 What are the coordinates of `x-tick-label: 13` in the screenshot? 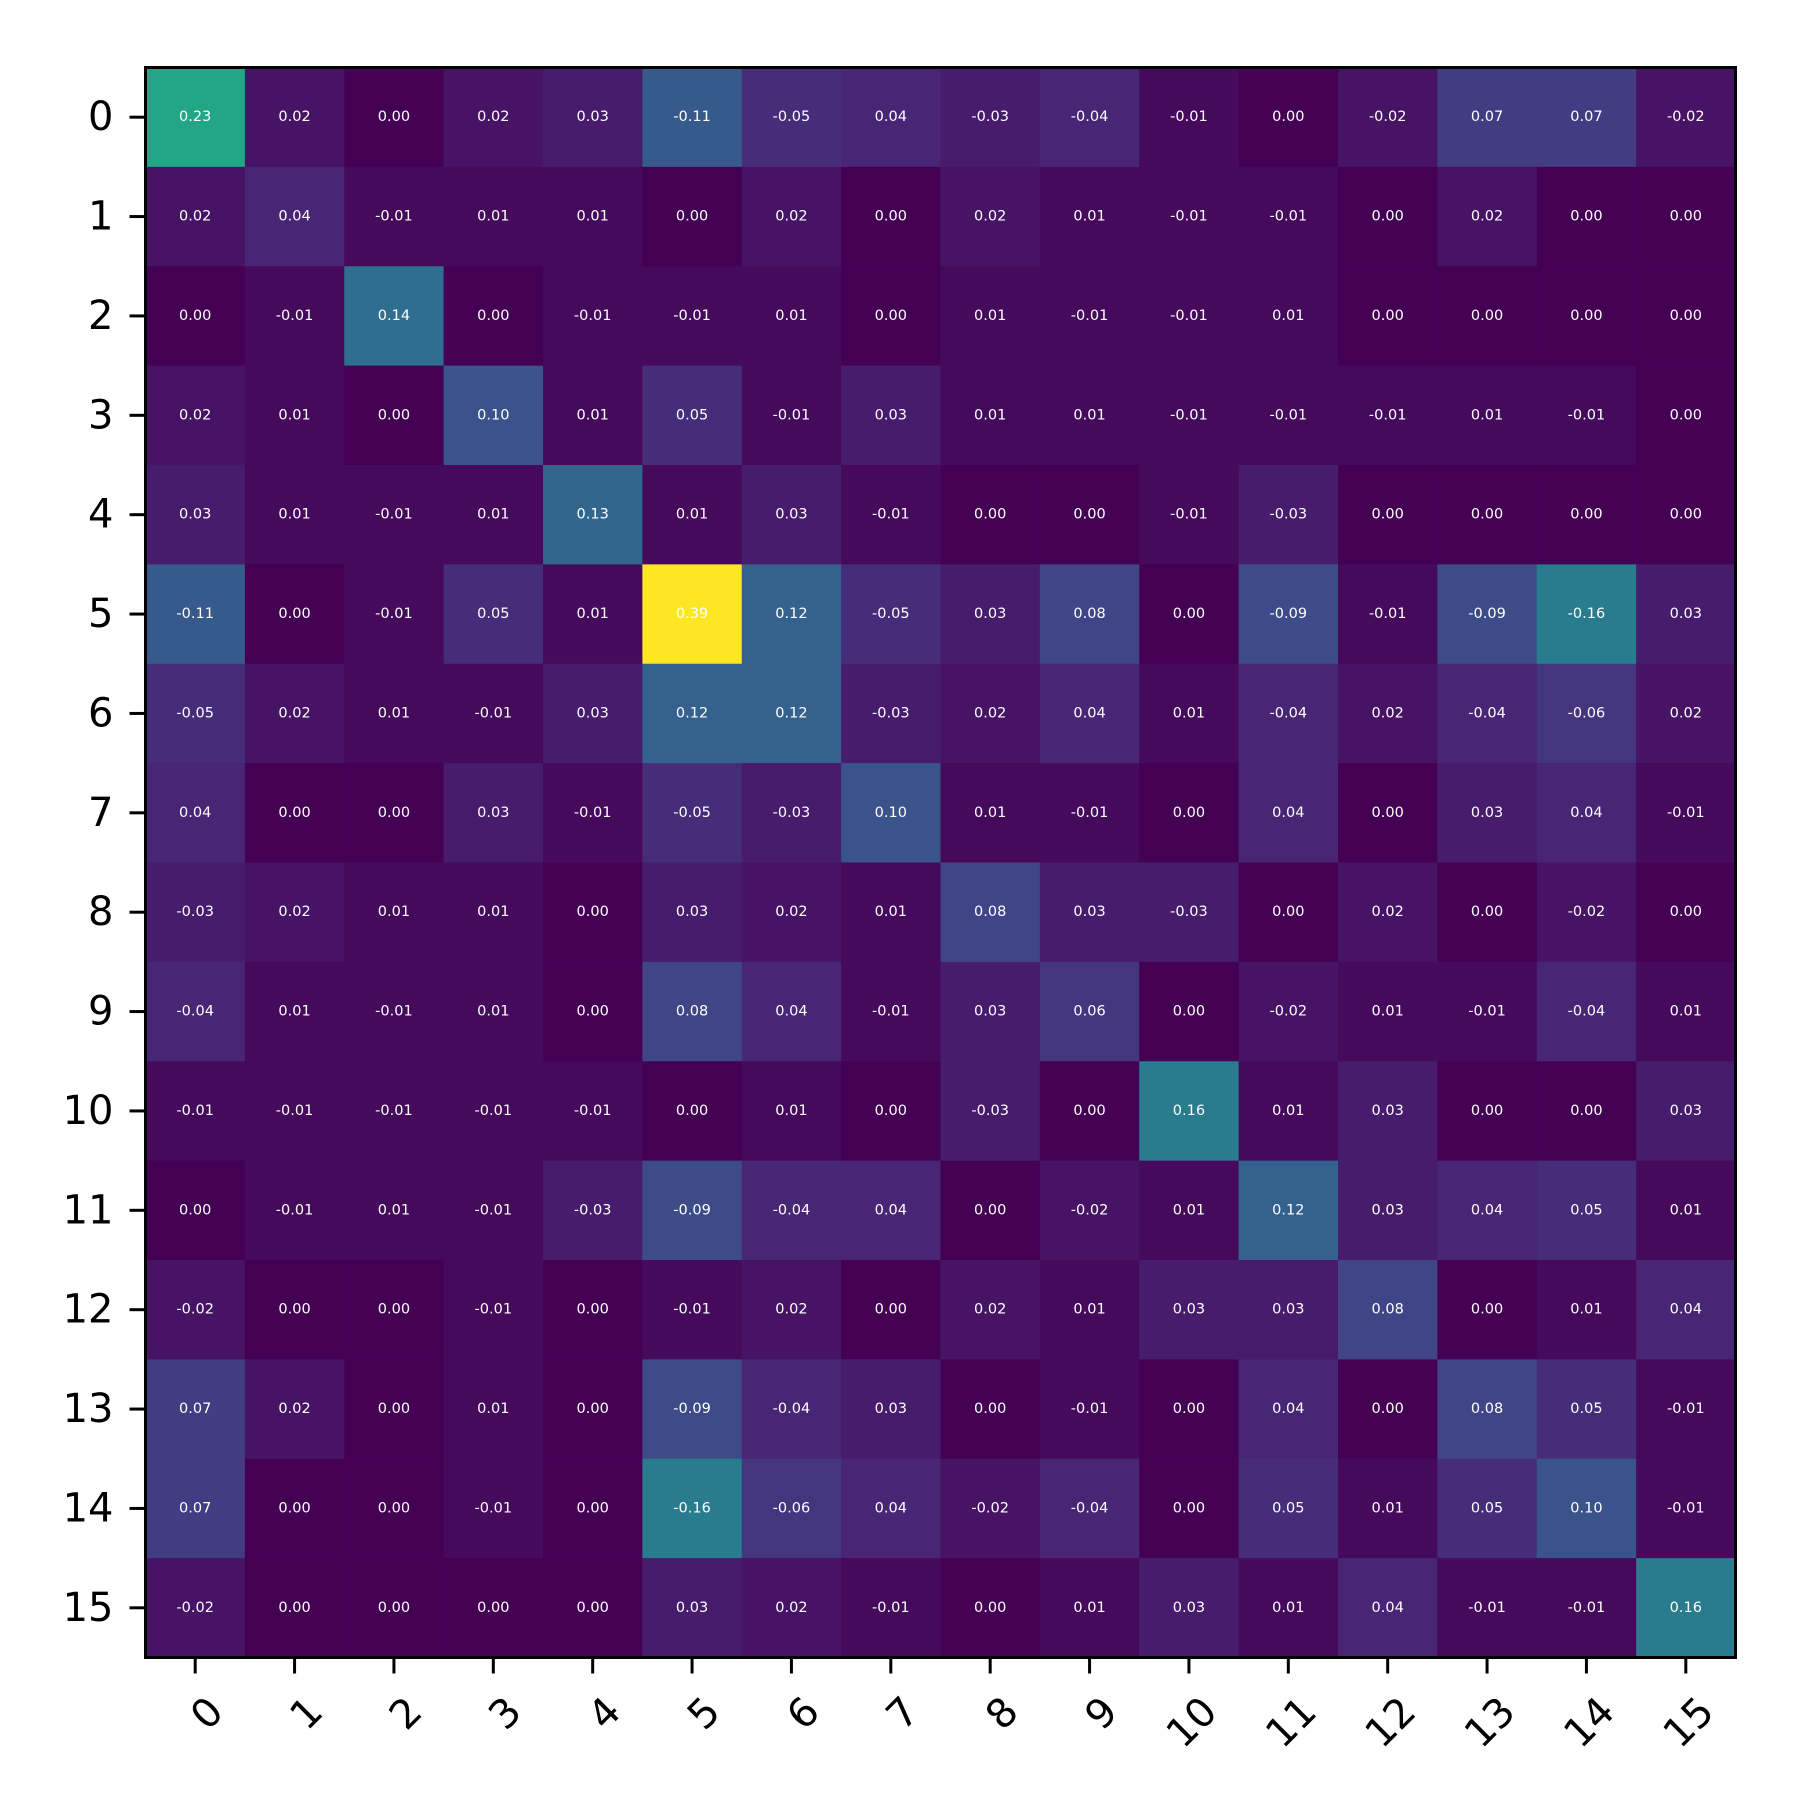 It's located at (1490, 1722).